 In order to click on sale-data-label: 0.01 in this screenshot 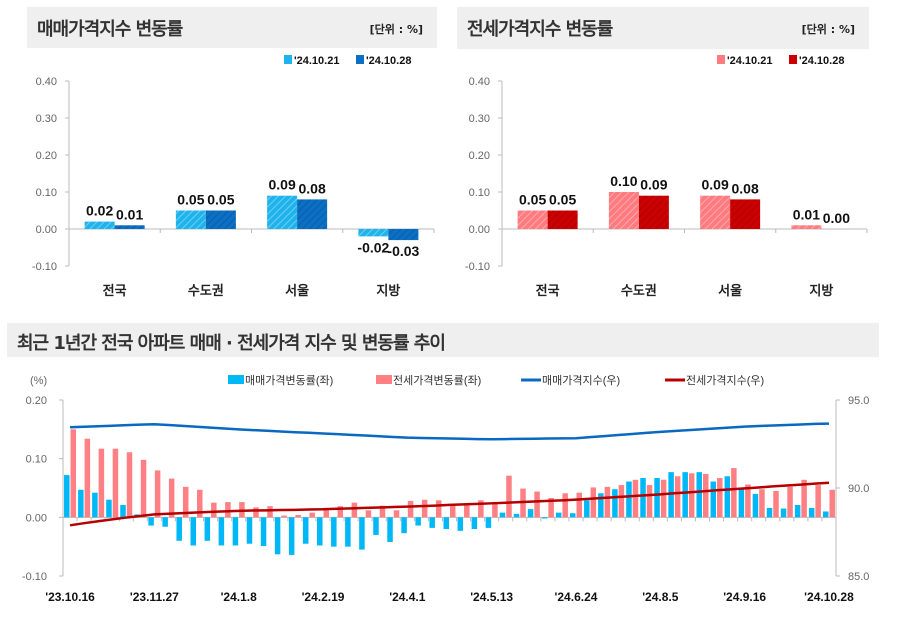, I will do `click(129, 214)`.